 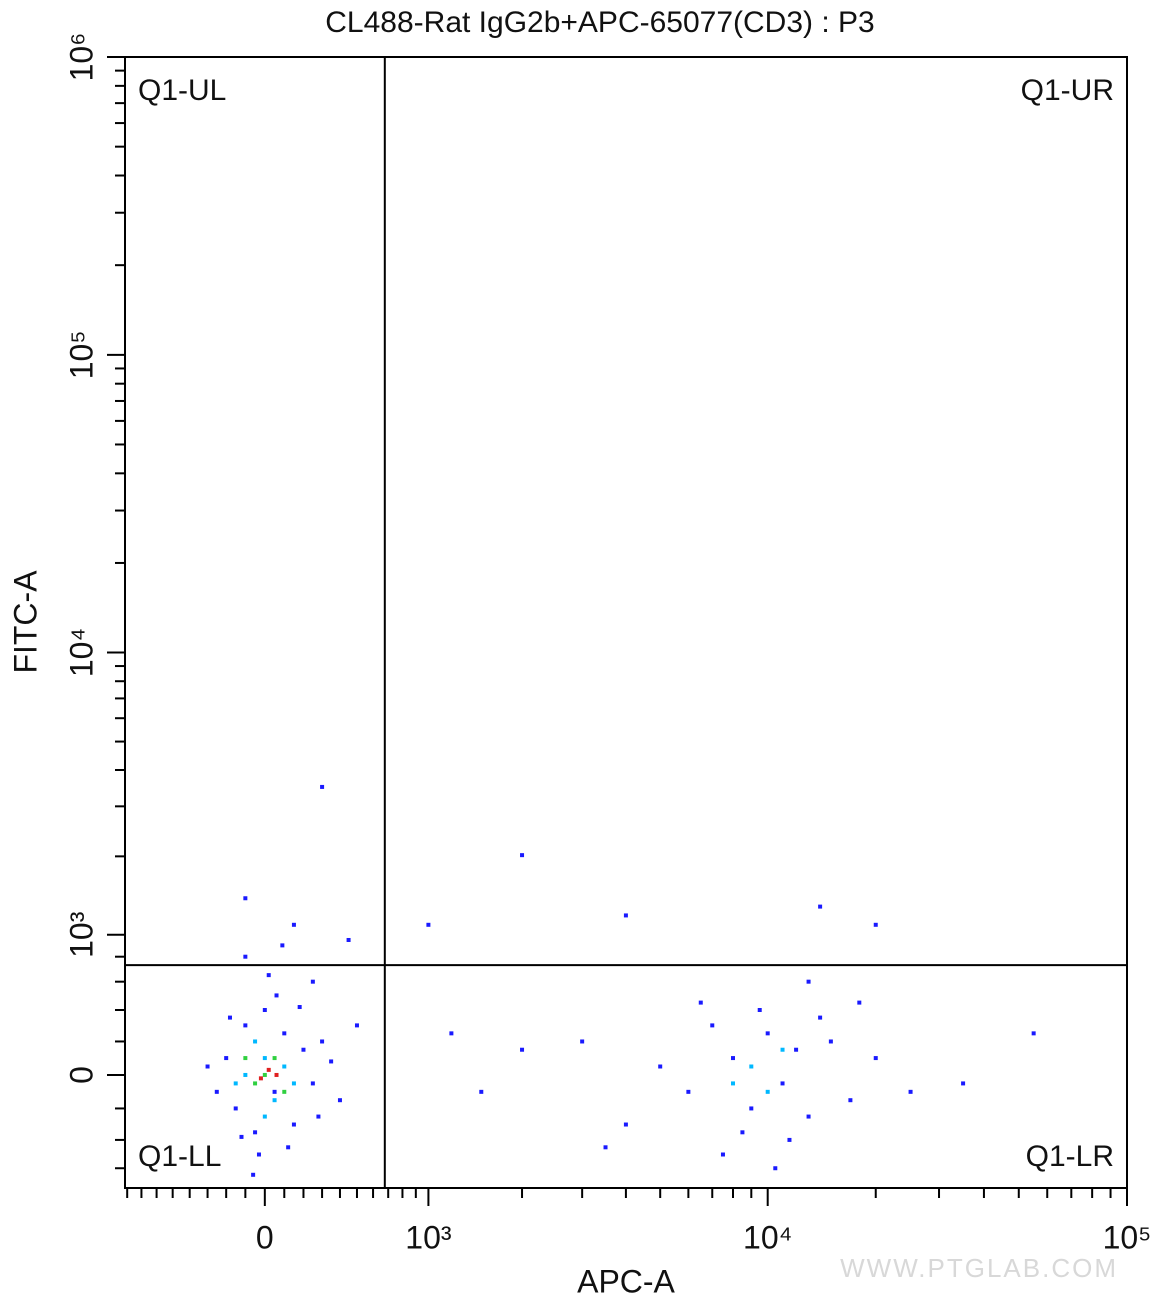 I want to click on x-tick-label: 10⁴, so click(x=767, y=1237).